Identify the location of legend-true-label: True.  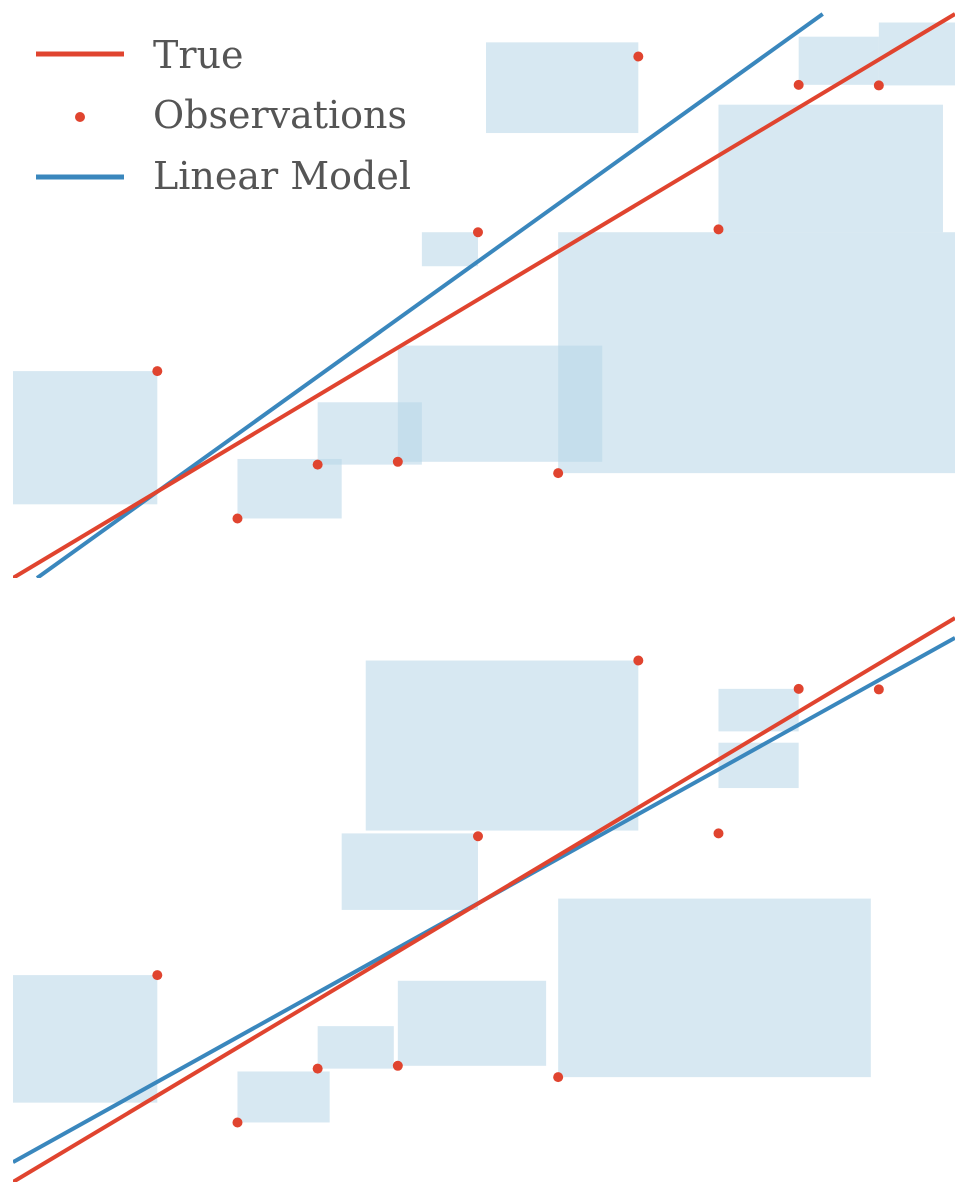
(198, 55).